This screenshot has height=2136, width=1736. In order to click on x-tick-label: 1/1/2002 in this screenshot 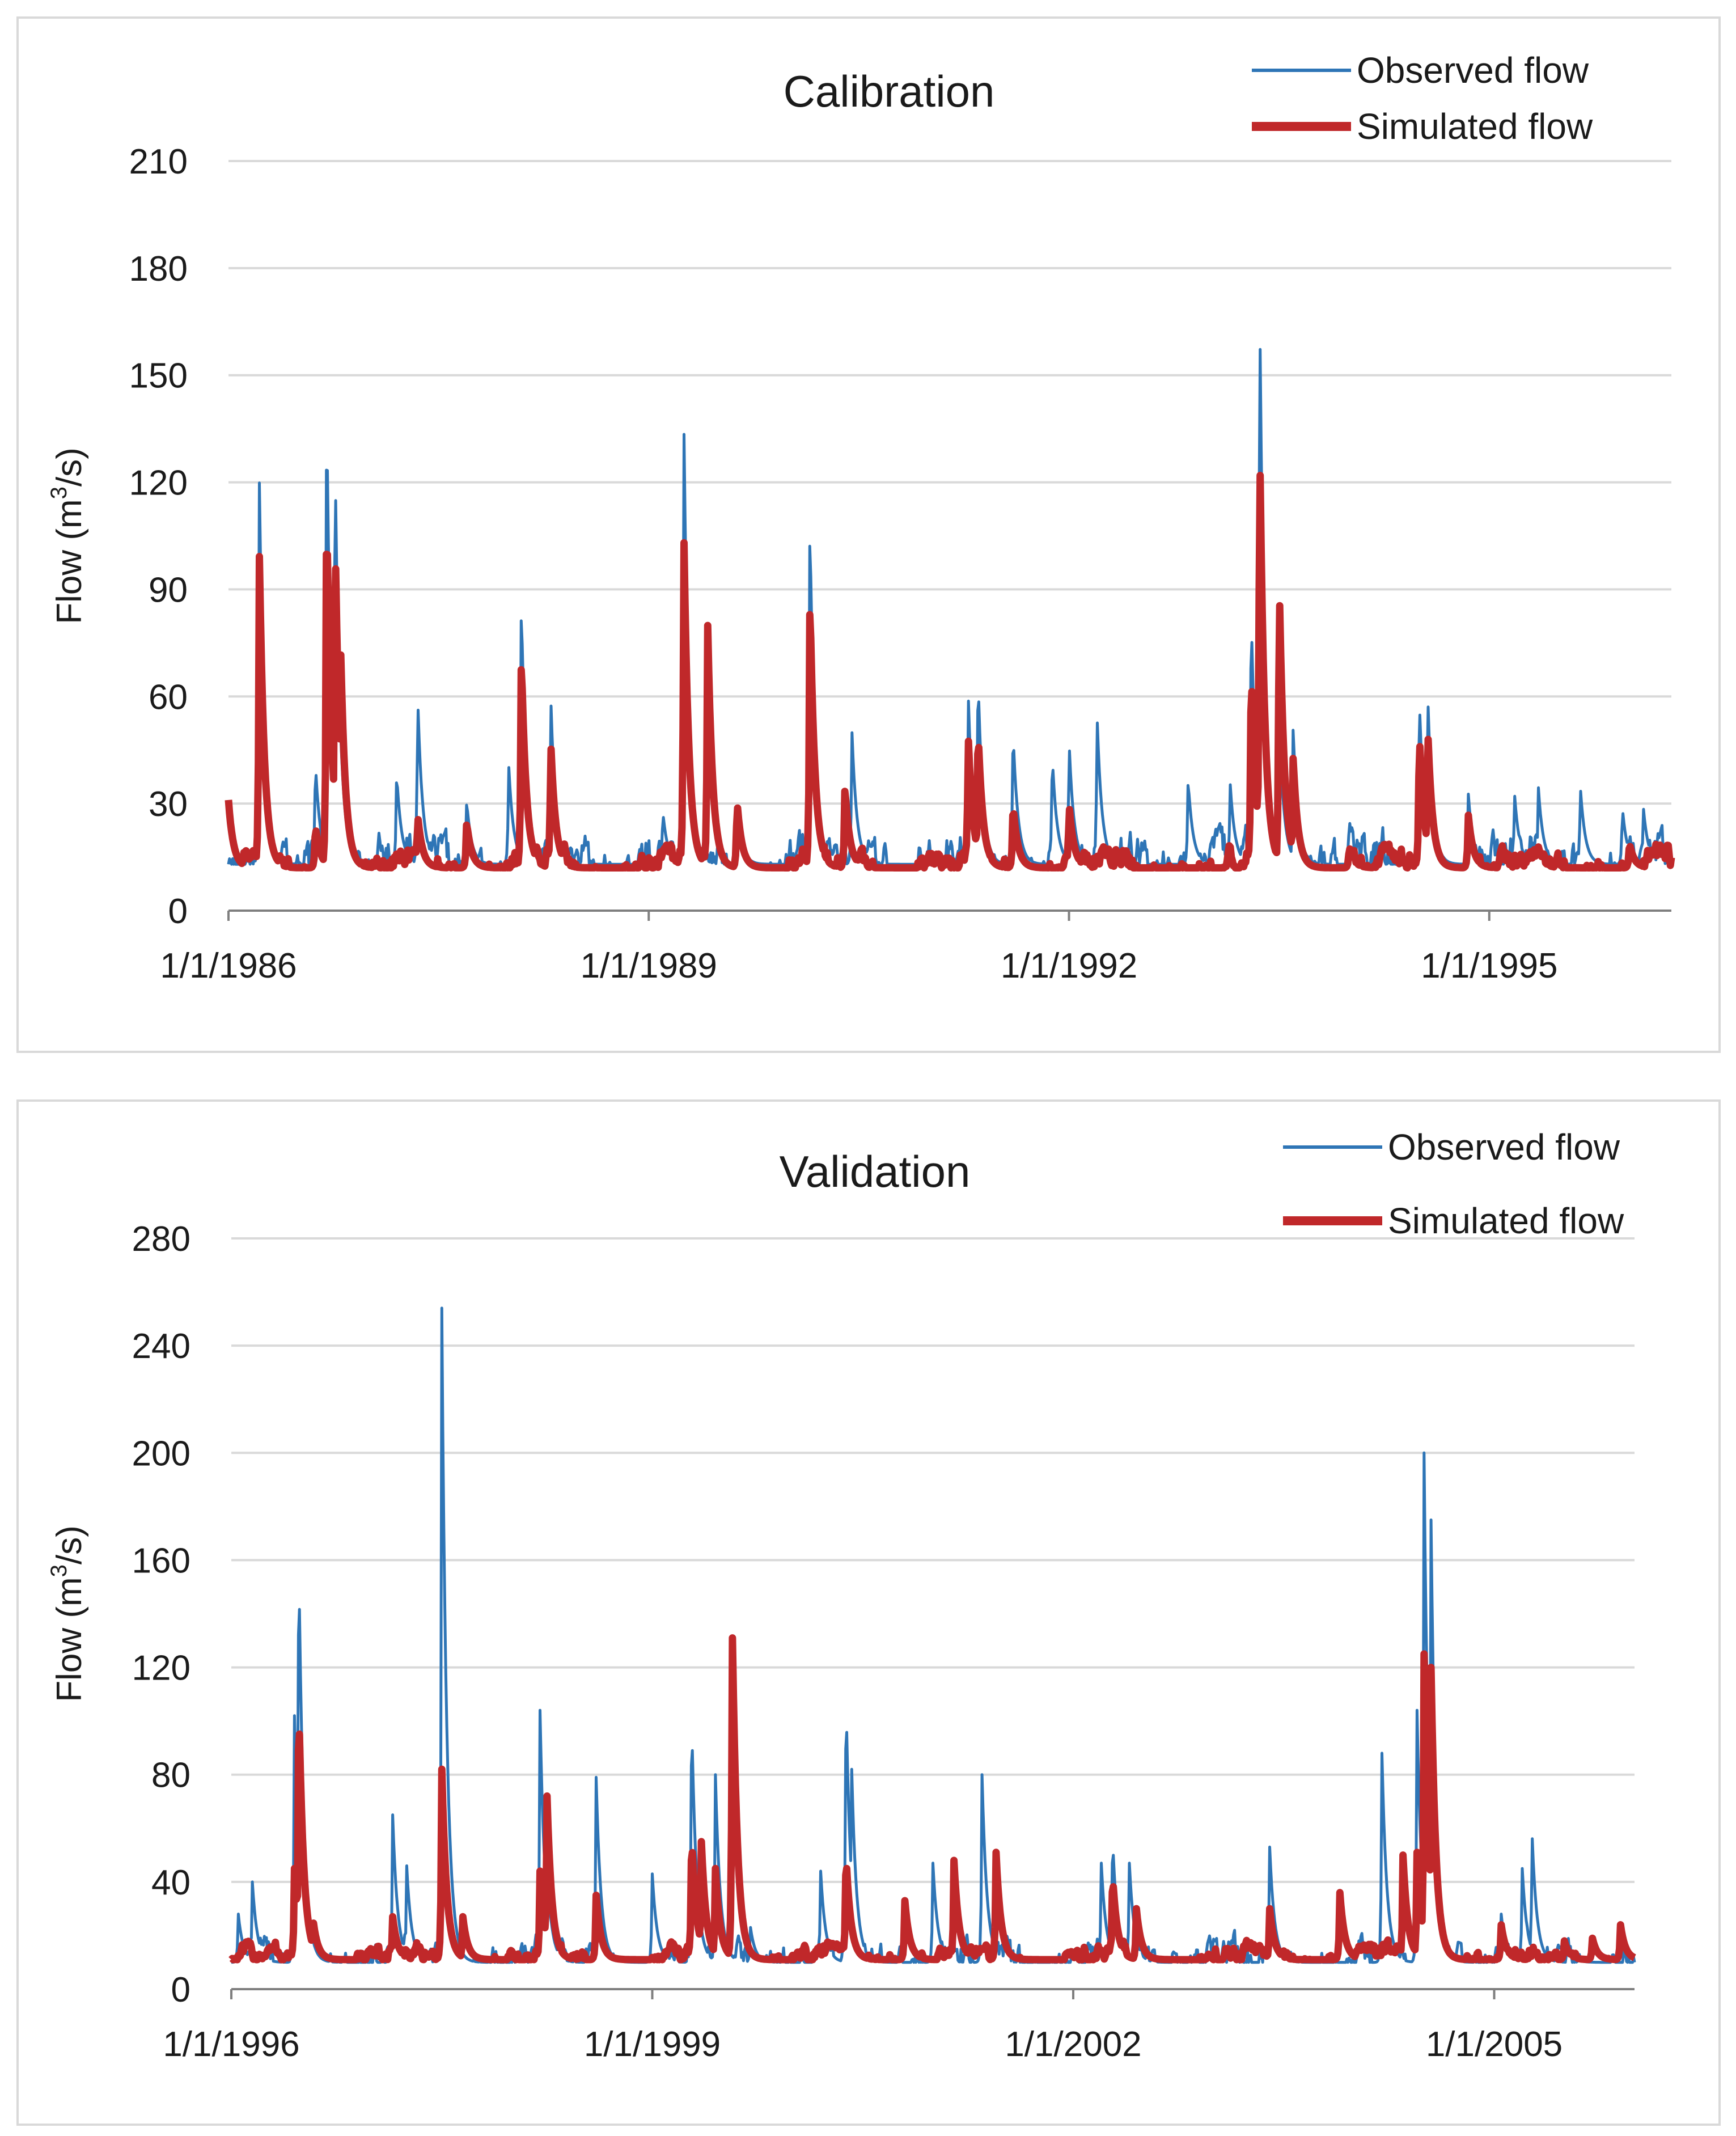, I will do `click(1073, 2044)`.